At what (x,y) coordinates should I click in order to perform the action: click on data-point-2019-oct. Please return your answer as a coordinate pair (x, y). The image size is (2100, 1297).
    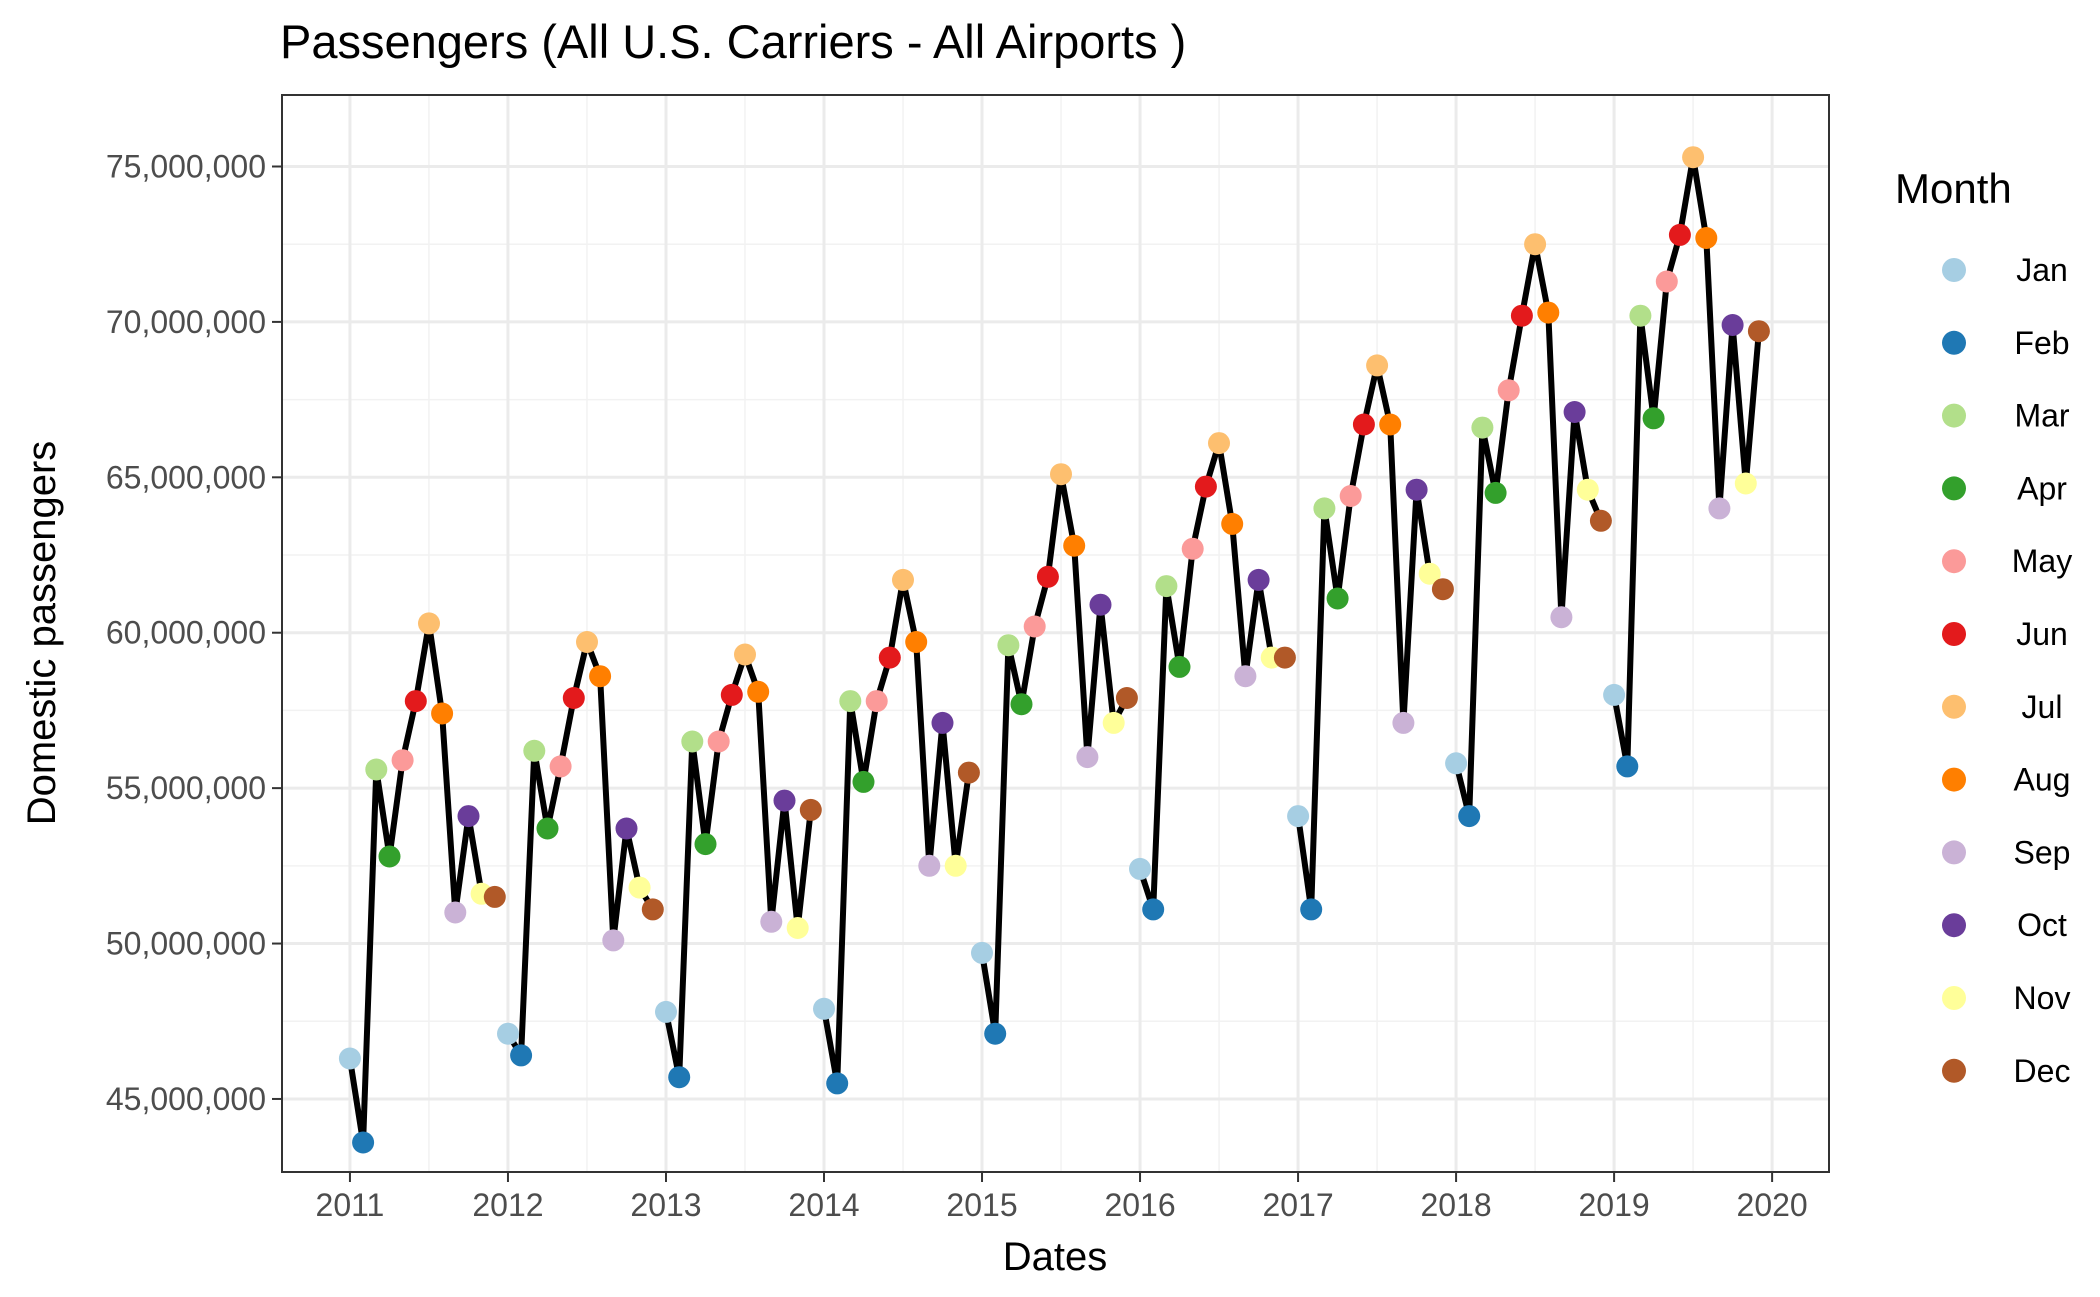
    Looking at the image, I should click on (1732, 325).